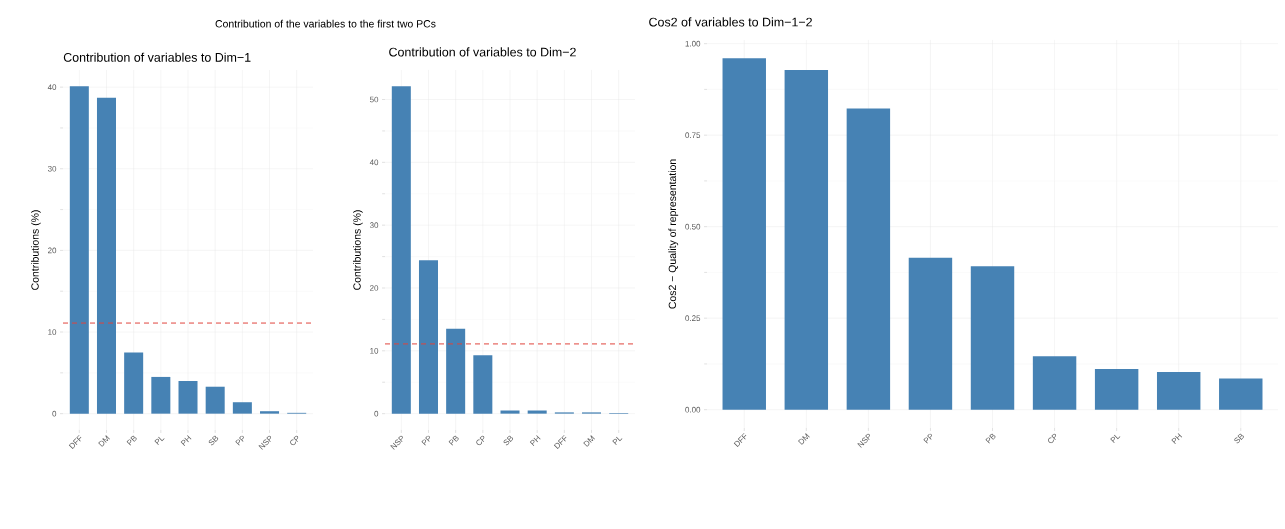  I want to click on y-axis-title: Cos2 − Quality of representation, so click(673, 234).